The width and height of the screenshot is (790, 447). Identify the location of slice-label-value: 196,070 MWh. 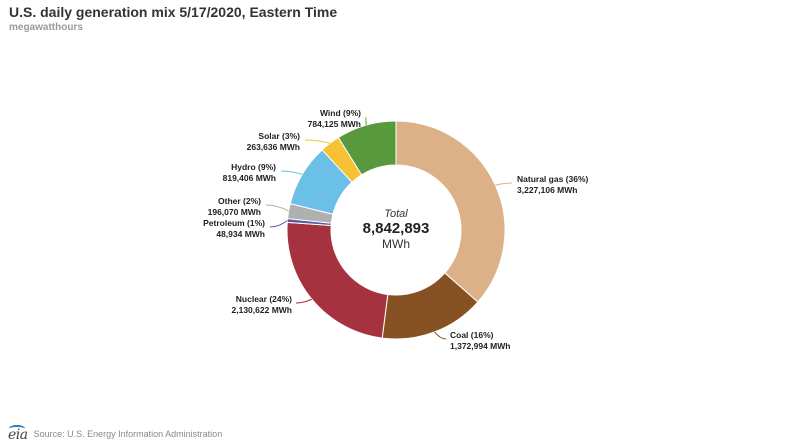
(234, 212).